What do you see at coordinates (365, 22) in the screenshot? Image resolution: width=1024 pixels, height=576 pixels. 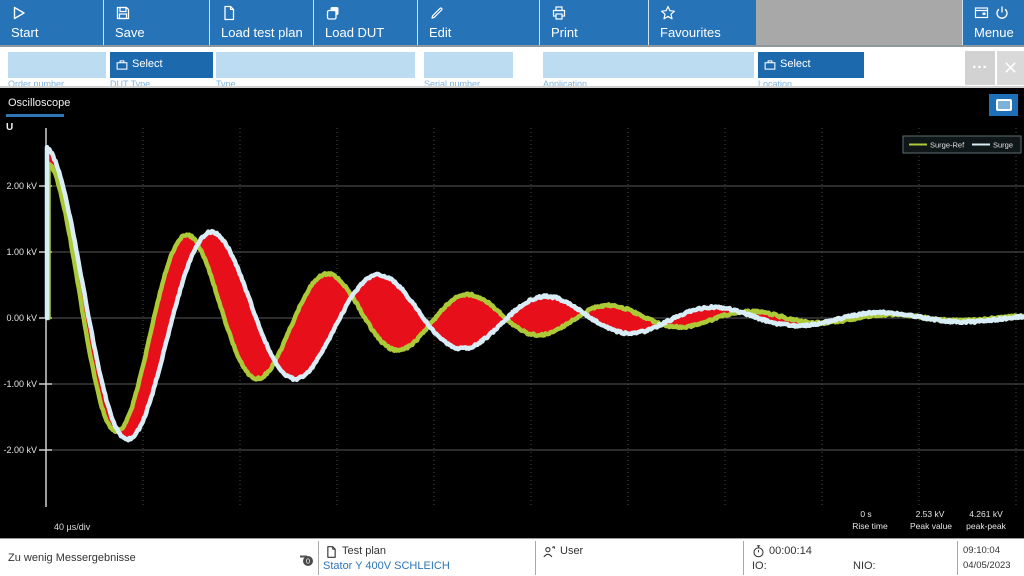 I see `load-dut-button: Load DUT` at bounding box center [365, 22].